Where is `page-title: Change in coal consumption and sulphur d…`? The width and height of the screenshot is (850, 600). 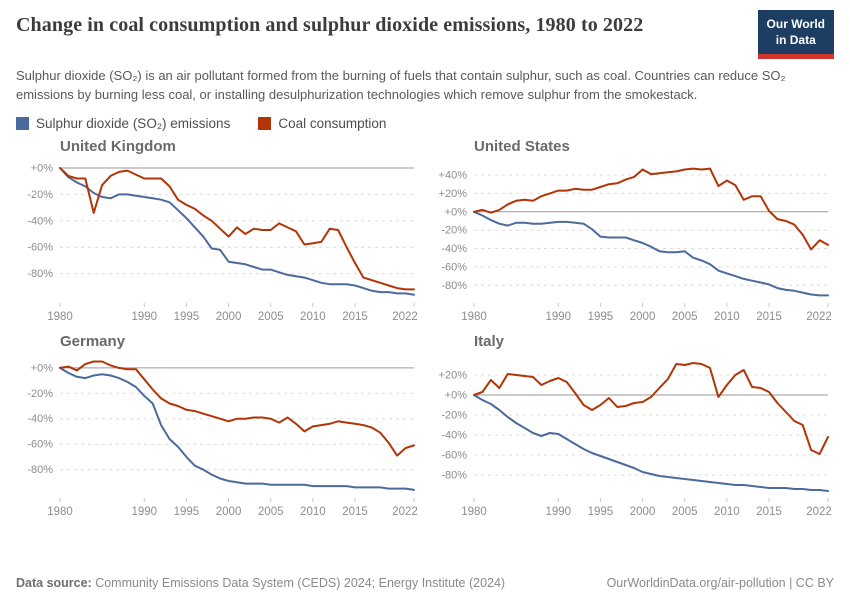 page-title: Change in coal consumption and sulphur d… is located at coordinates (330, 25).